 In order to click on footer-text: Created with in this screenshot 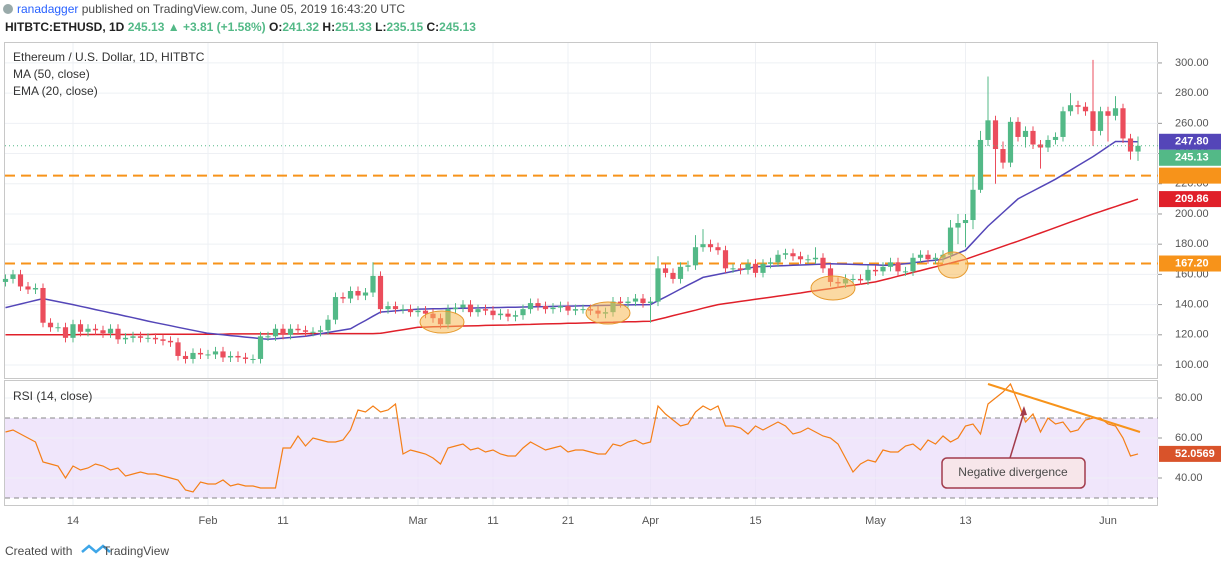, I will do `click(38, 551)`.